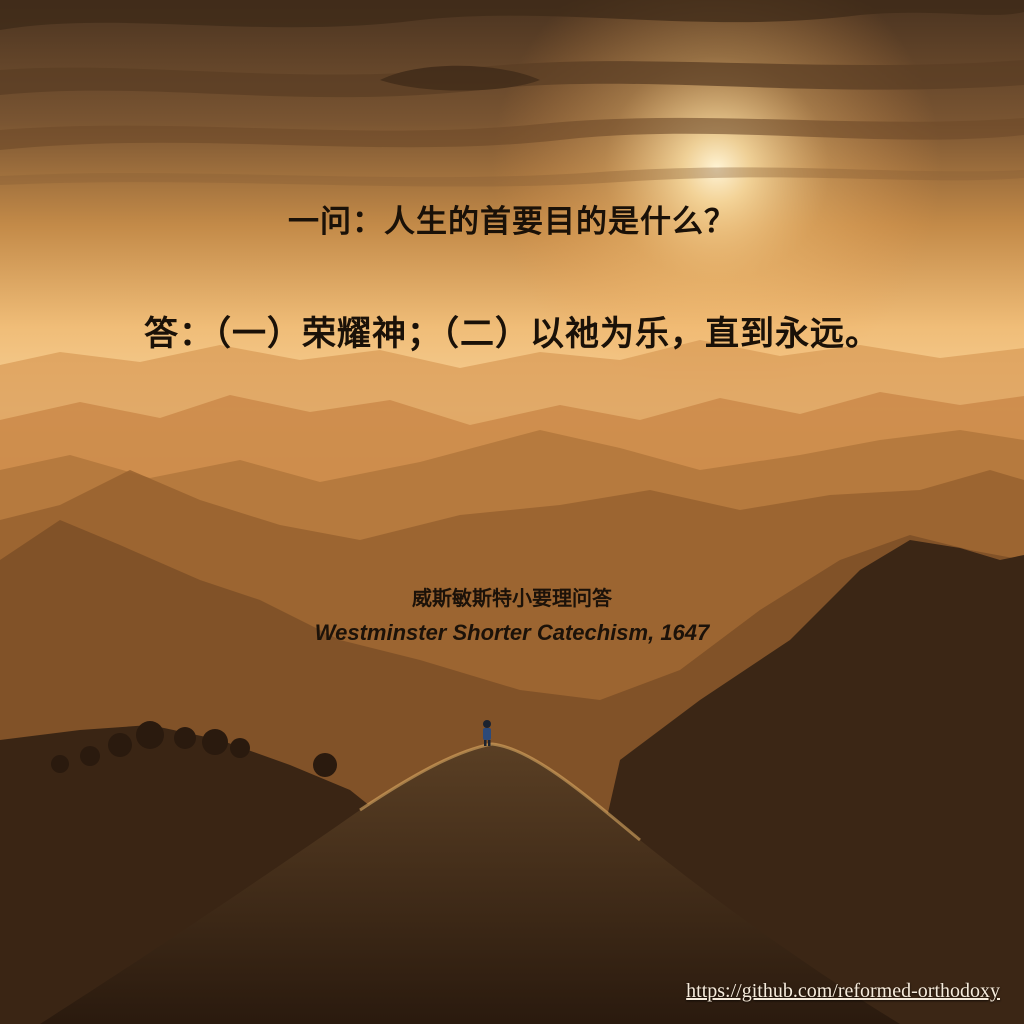 Image resolution: width=1024 pixels, height=1024 pixels. What do you see at coordinates (512, 598) in the screenshot?
I see `source-chinese: 威斯敏斯特小要理问答` at bounding box center [512, 598].